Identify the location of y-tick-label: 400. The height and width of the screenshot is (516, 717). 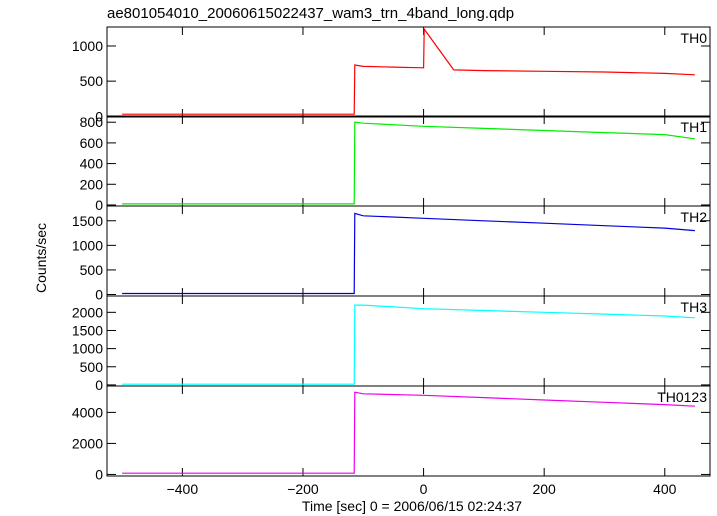
(92, 164).